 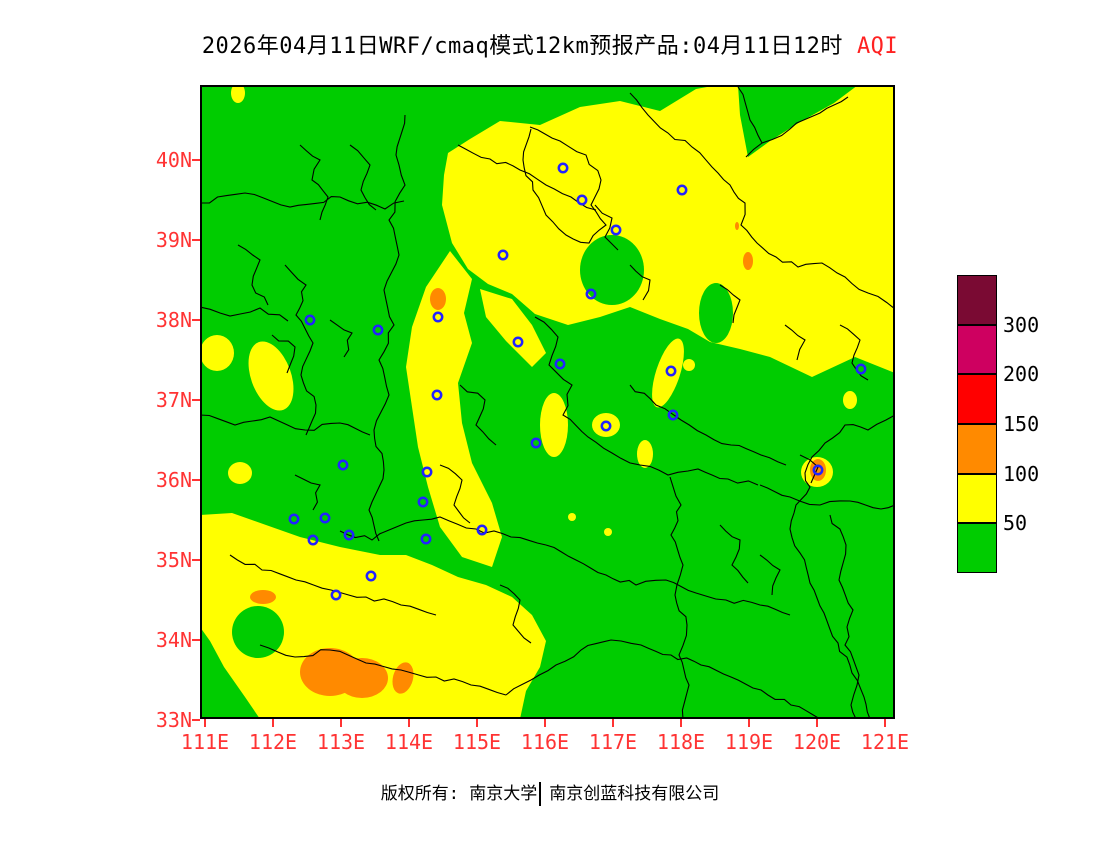 I want to click on lon-tick-label: 121E, so click(x=885, y=742).